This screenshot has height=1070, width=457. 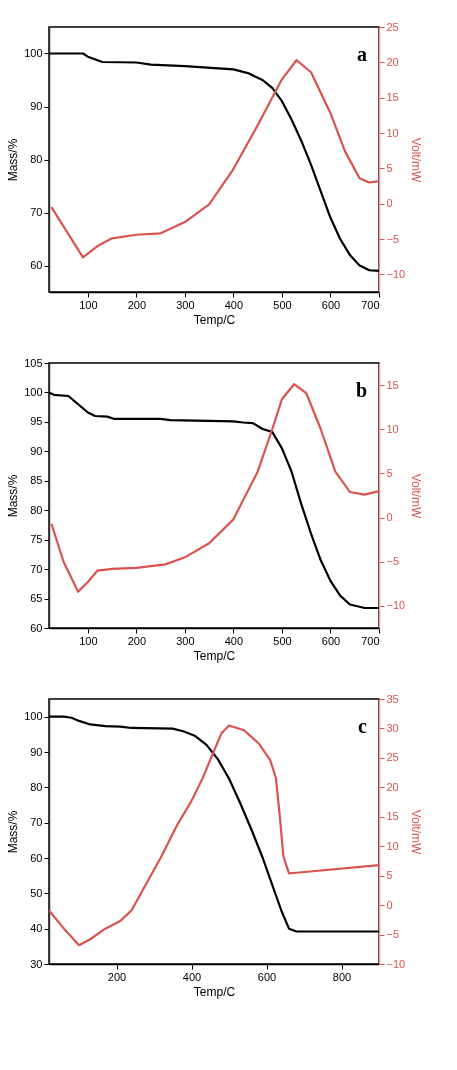 What do you see at coordinates (36, 892) in the screenshot?
I see `y-tick-label: 50` at bounding box center [36, 892].